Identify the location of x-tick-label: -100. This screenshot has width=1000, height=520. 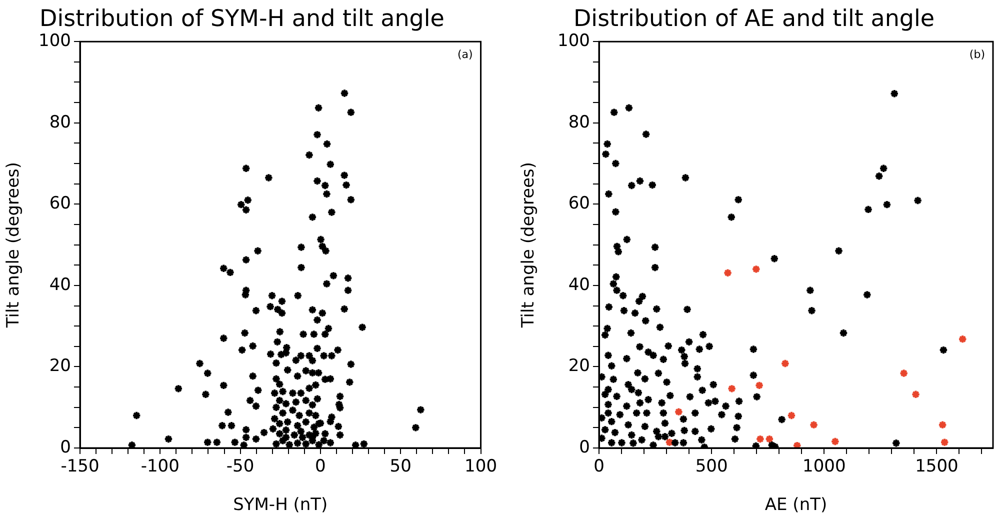
(160, 466).